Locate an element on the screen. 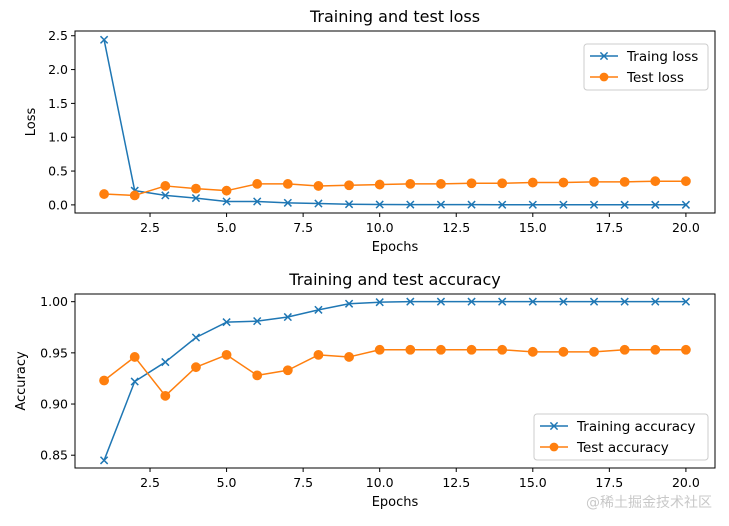 The width and height of the screenshot is (729, 526). loss-legend-label: Test loss is located at coordinates (655, 78).